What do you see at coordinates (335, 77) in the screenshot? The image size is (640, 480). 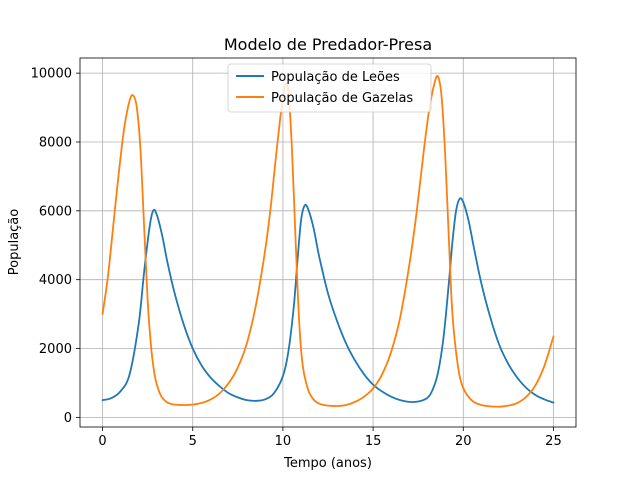 I see `legend-label-leoes: População de Leões` at bounding box center [335, 77].